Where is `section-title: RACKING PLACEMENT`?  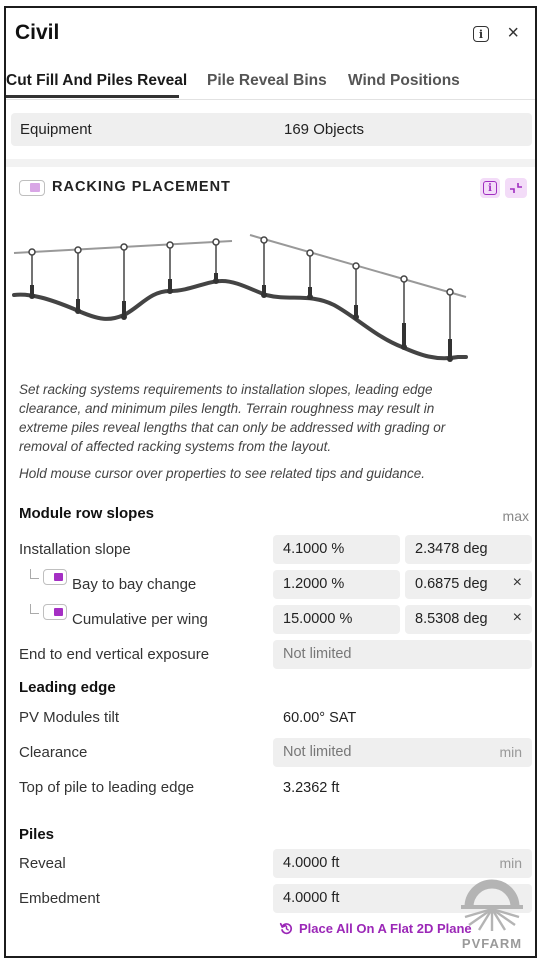 section-title: RACKING PLACEMENT is located at coordinates (141, 187).